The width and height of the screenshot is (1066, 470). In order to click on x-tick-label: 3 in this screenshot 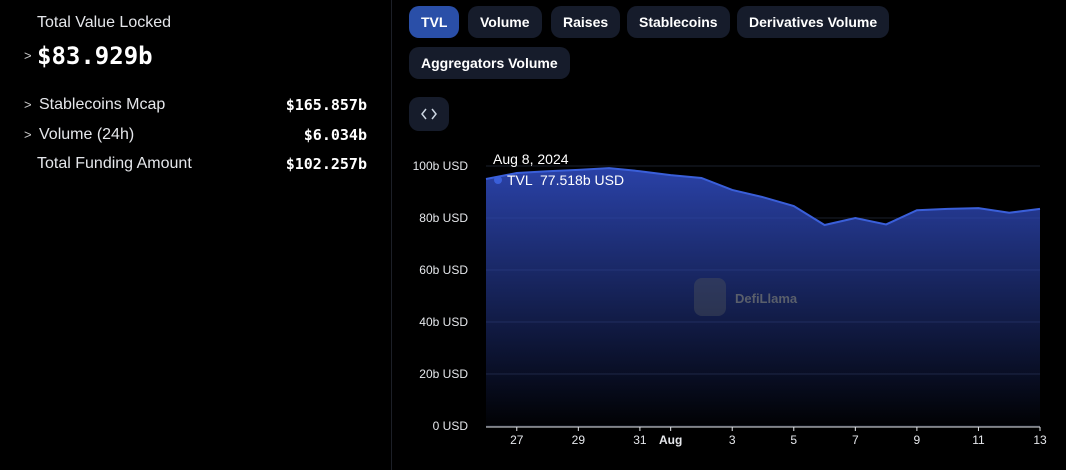, I will do `click(732, 440)`.